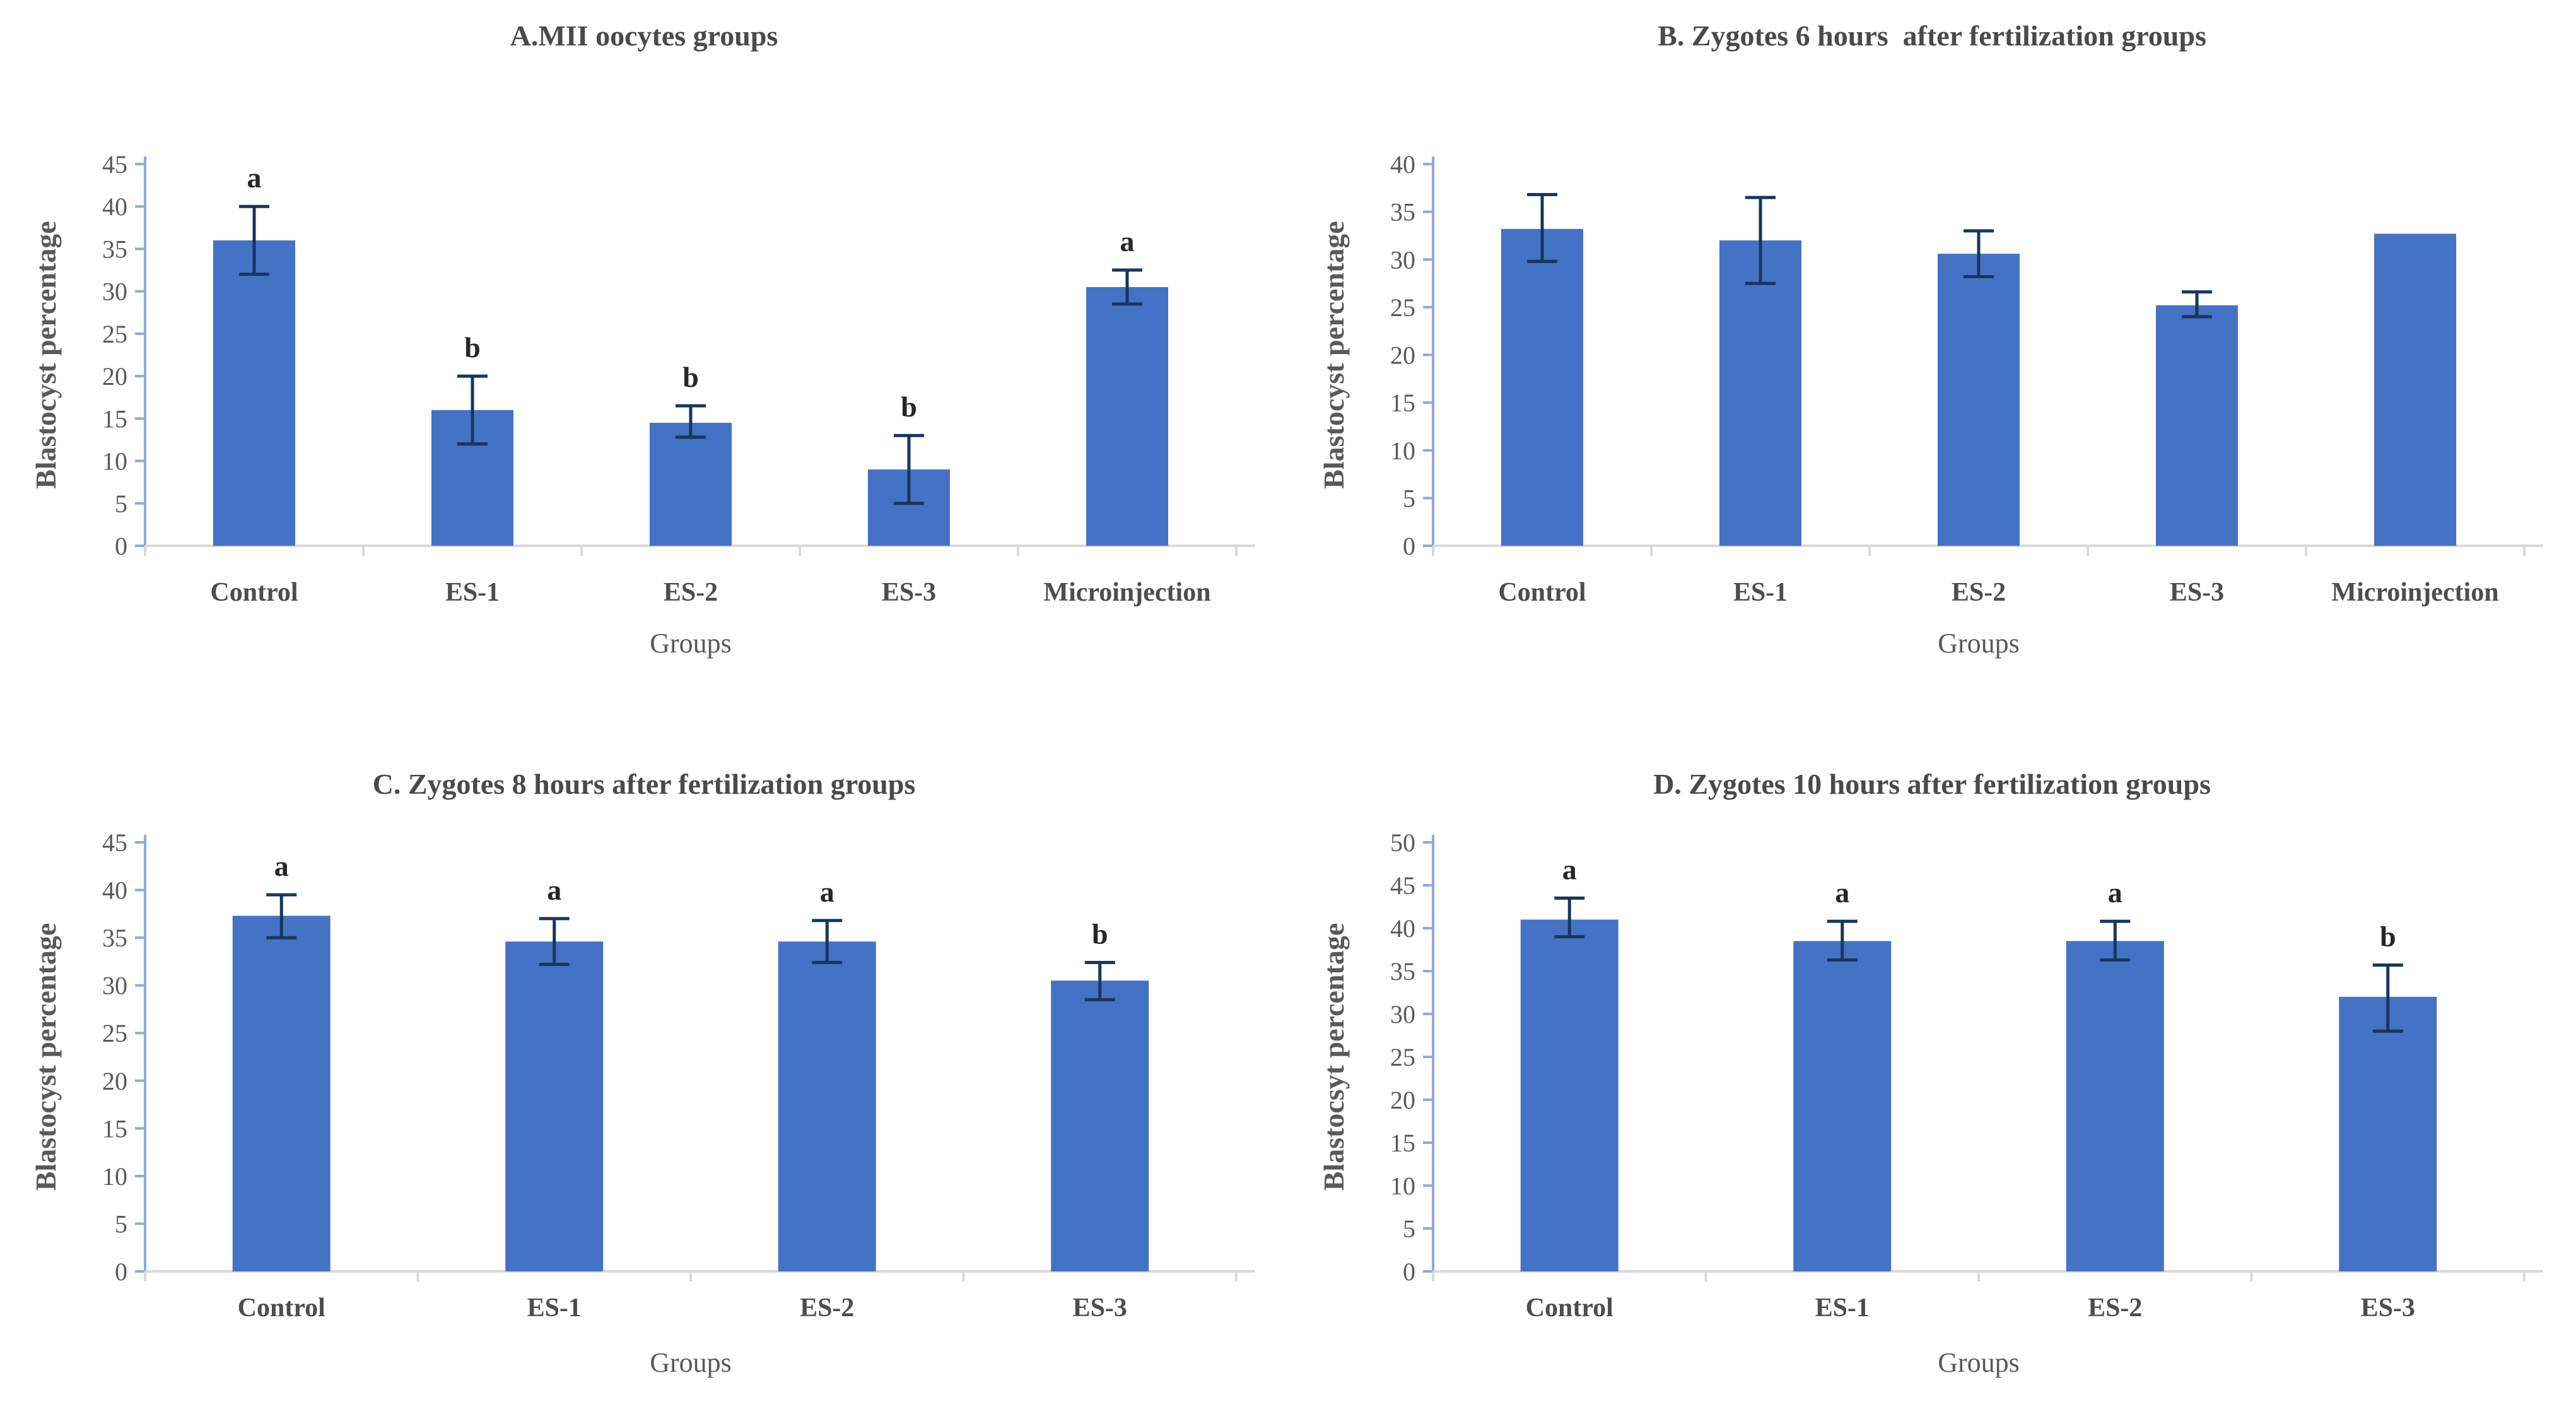 The height and width of the screenshot is (1426, 2576). I want to click on chart-title-a: A.MII oocytes groups, so click(644, 36).